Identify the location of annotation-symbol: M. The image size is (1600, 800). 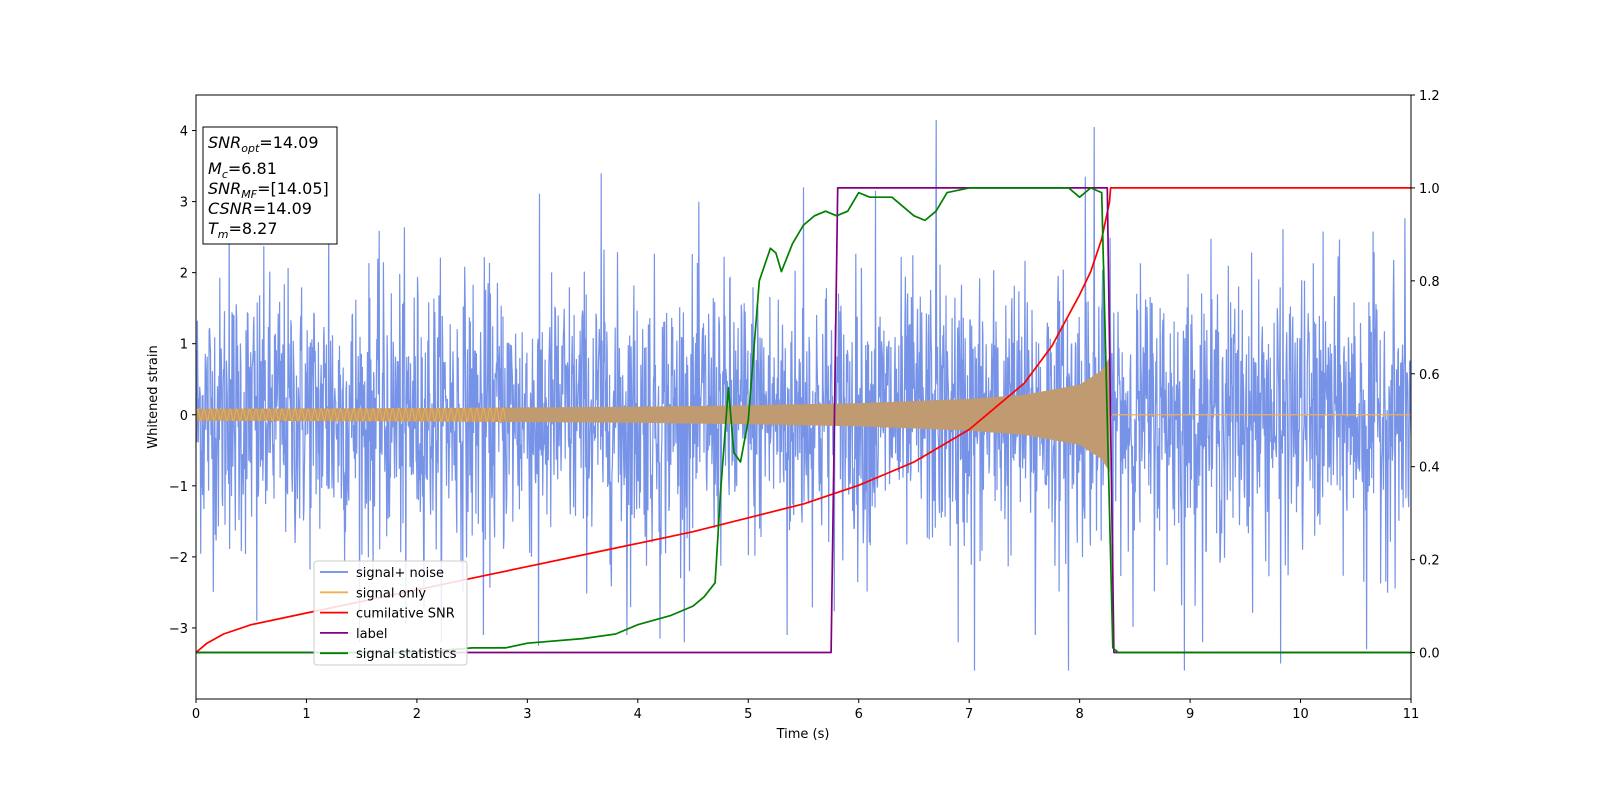
(215, 168).